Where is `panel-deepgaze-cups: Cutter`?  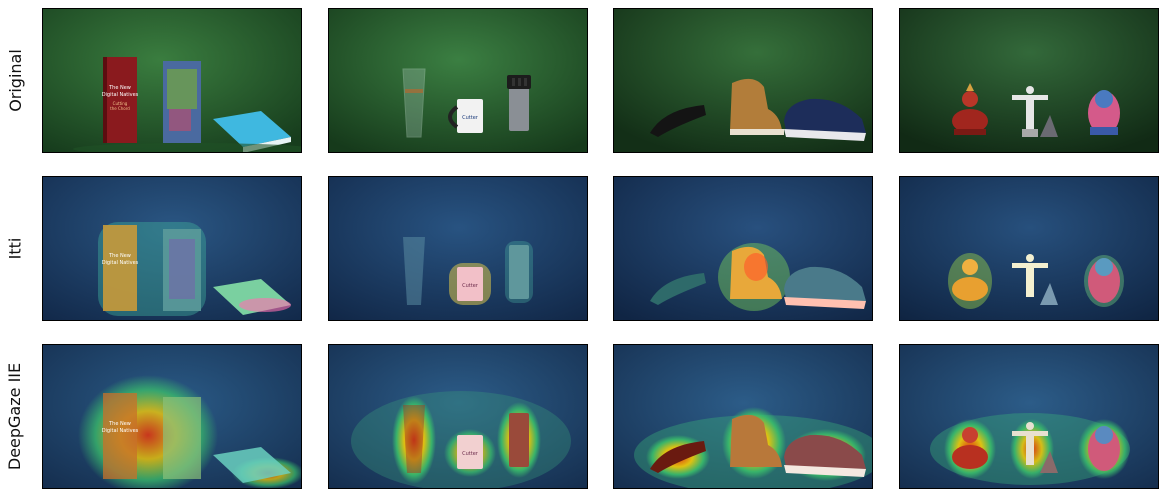 panel-deepgaze-cups: Cutter is located at coordinates (458, 416).